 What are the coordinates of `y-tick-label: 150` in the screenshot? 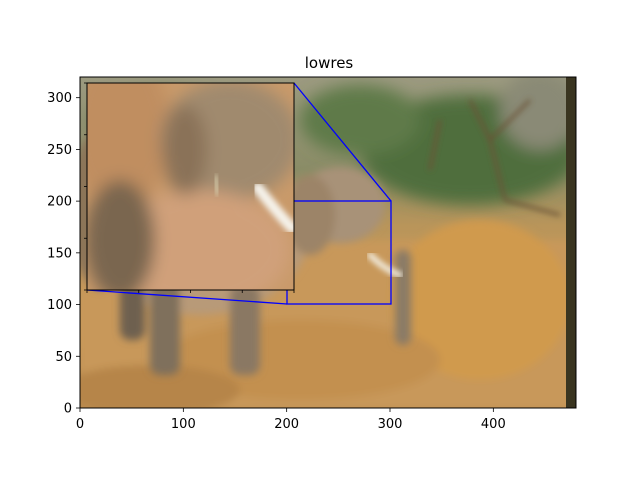 It's located at (59, 253).